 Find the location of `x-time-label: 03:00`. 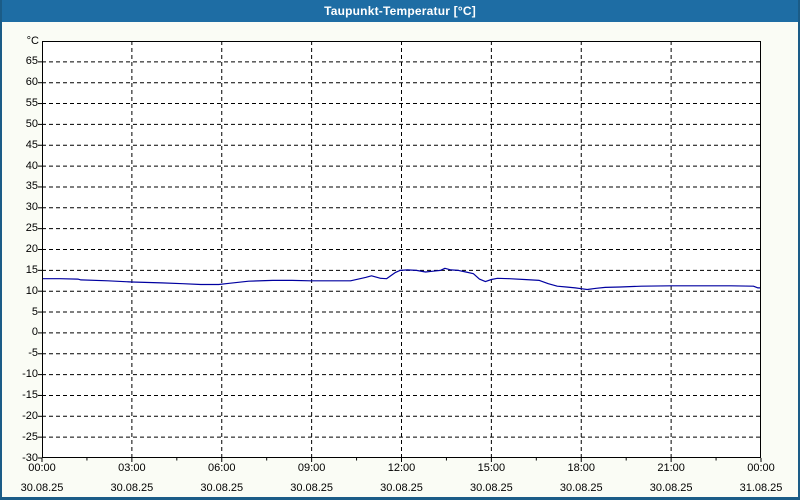

x-time-label: 03:00 is located at coordinates (132, 468).